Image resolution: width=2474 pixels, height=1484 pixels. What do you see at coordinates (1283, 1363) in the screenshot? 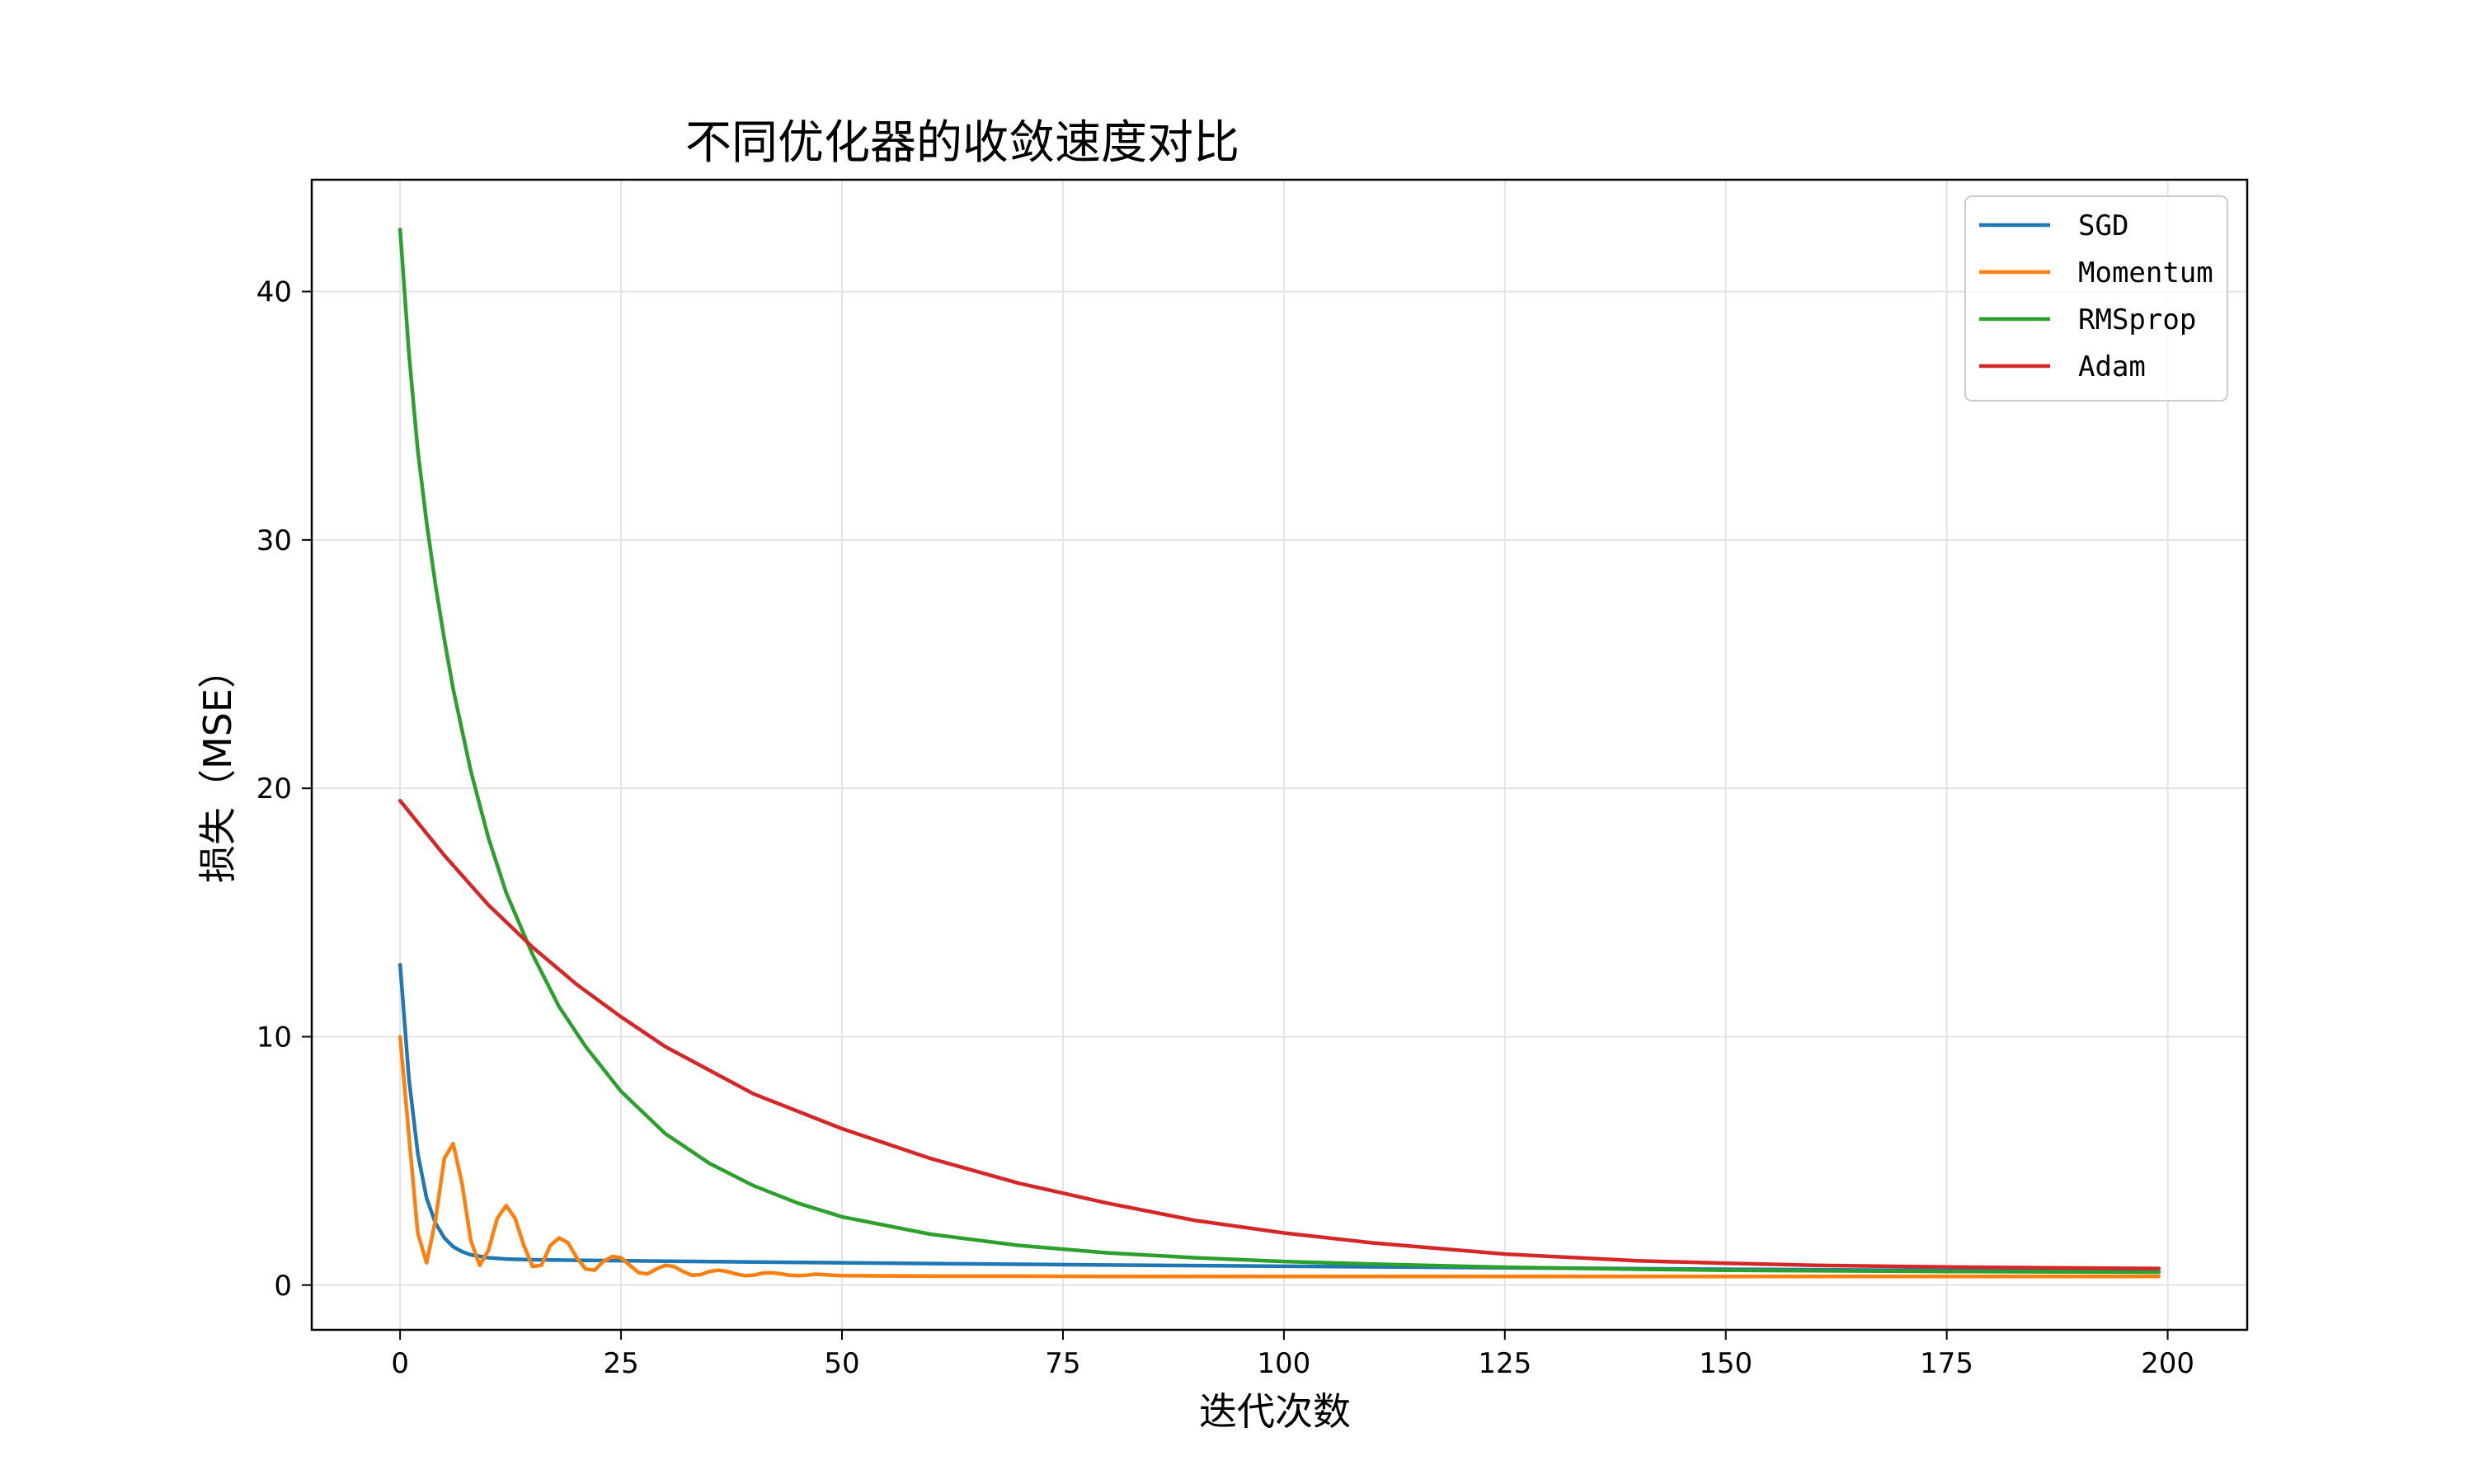
I see `x-tick-label: 100` at bounding box center [1283, 1363].